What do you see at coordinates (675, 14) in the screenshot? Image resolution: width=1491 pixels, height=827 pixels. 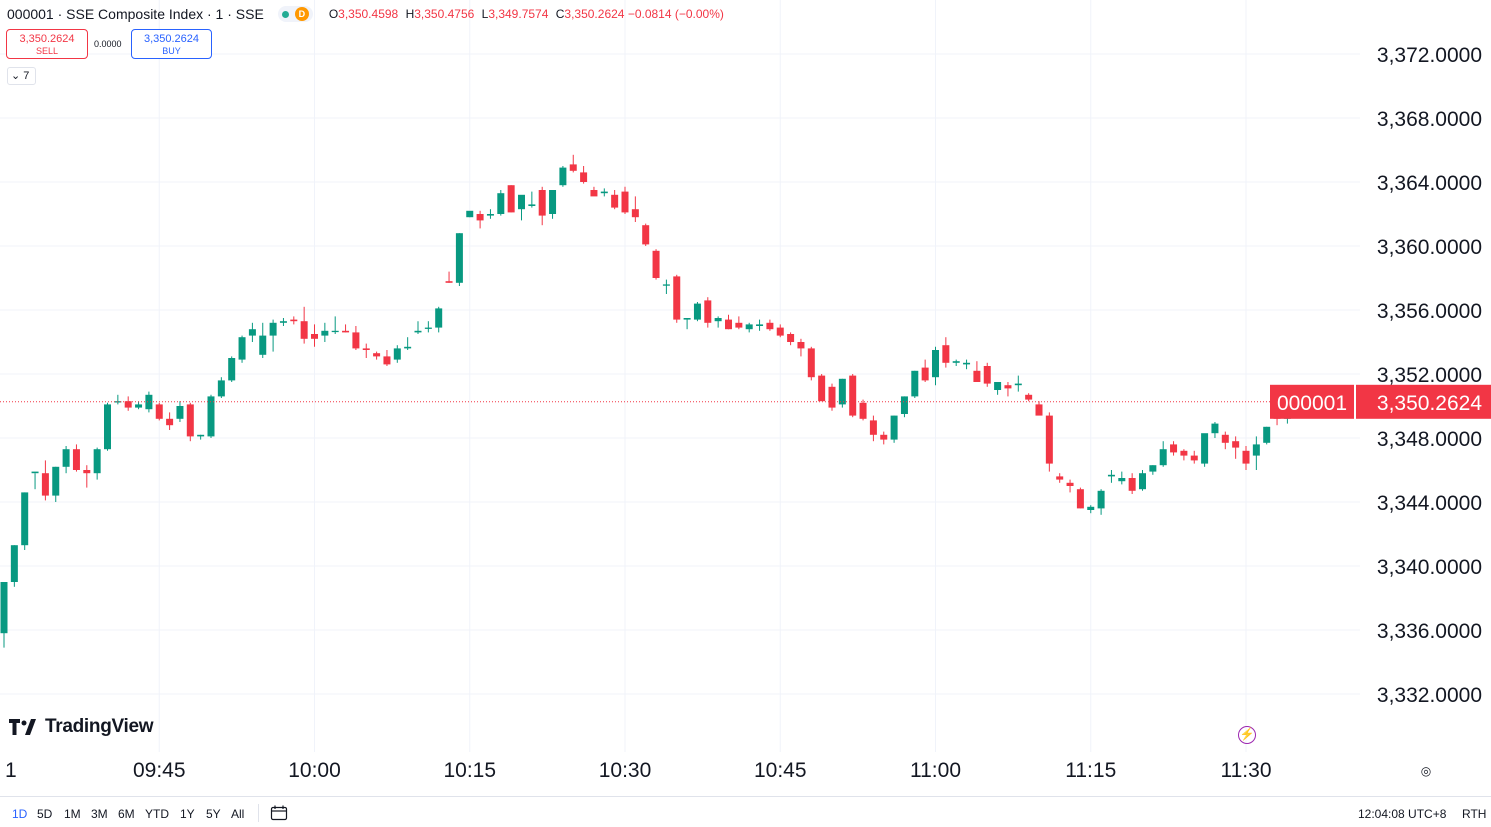 I see `change-value: −0.0814 (−0.00%)` at bounding box center [675, 14].